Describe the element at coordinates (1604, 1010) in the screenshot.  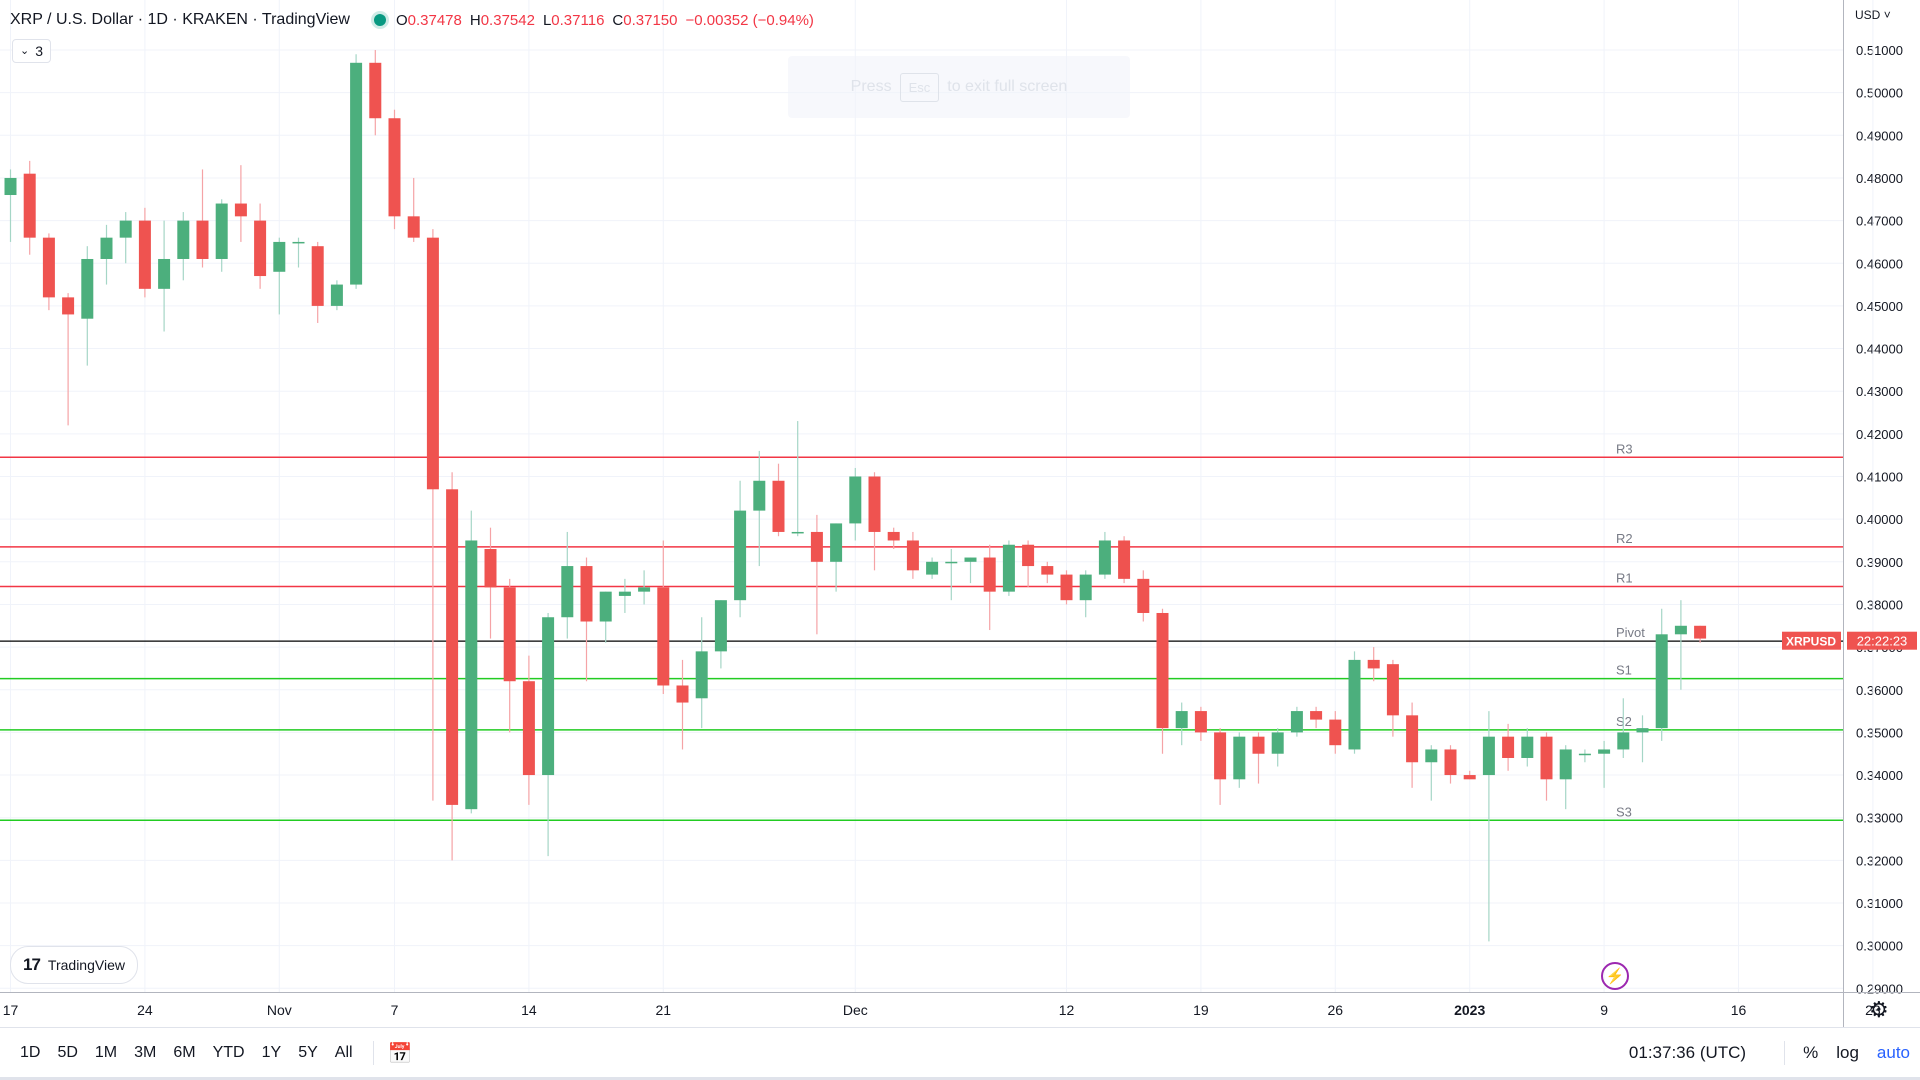
I see `x-tick-label: 9` at that location.